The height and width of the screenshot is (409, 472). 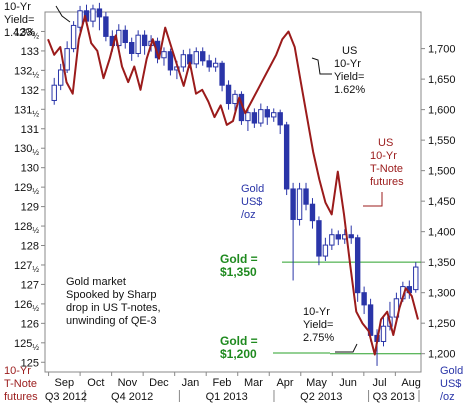 I want to click on left-tick-label: 130, so click(x=30, y=169).